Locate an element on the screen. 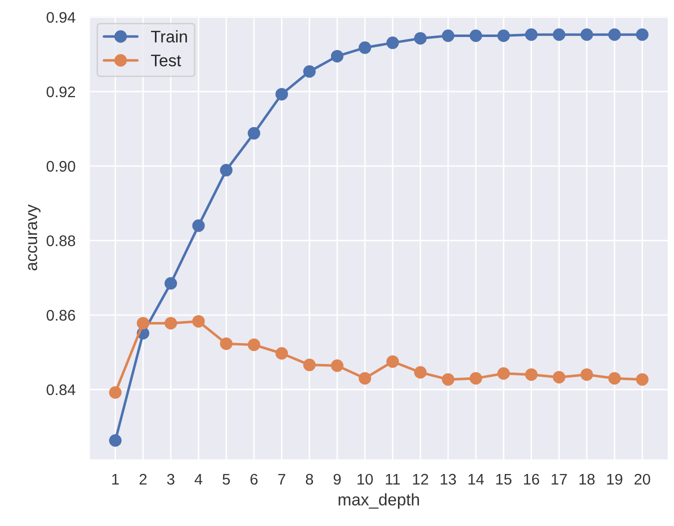  x-tick-label: 4 is located at coordinates (198, 479).